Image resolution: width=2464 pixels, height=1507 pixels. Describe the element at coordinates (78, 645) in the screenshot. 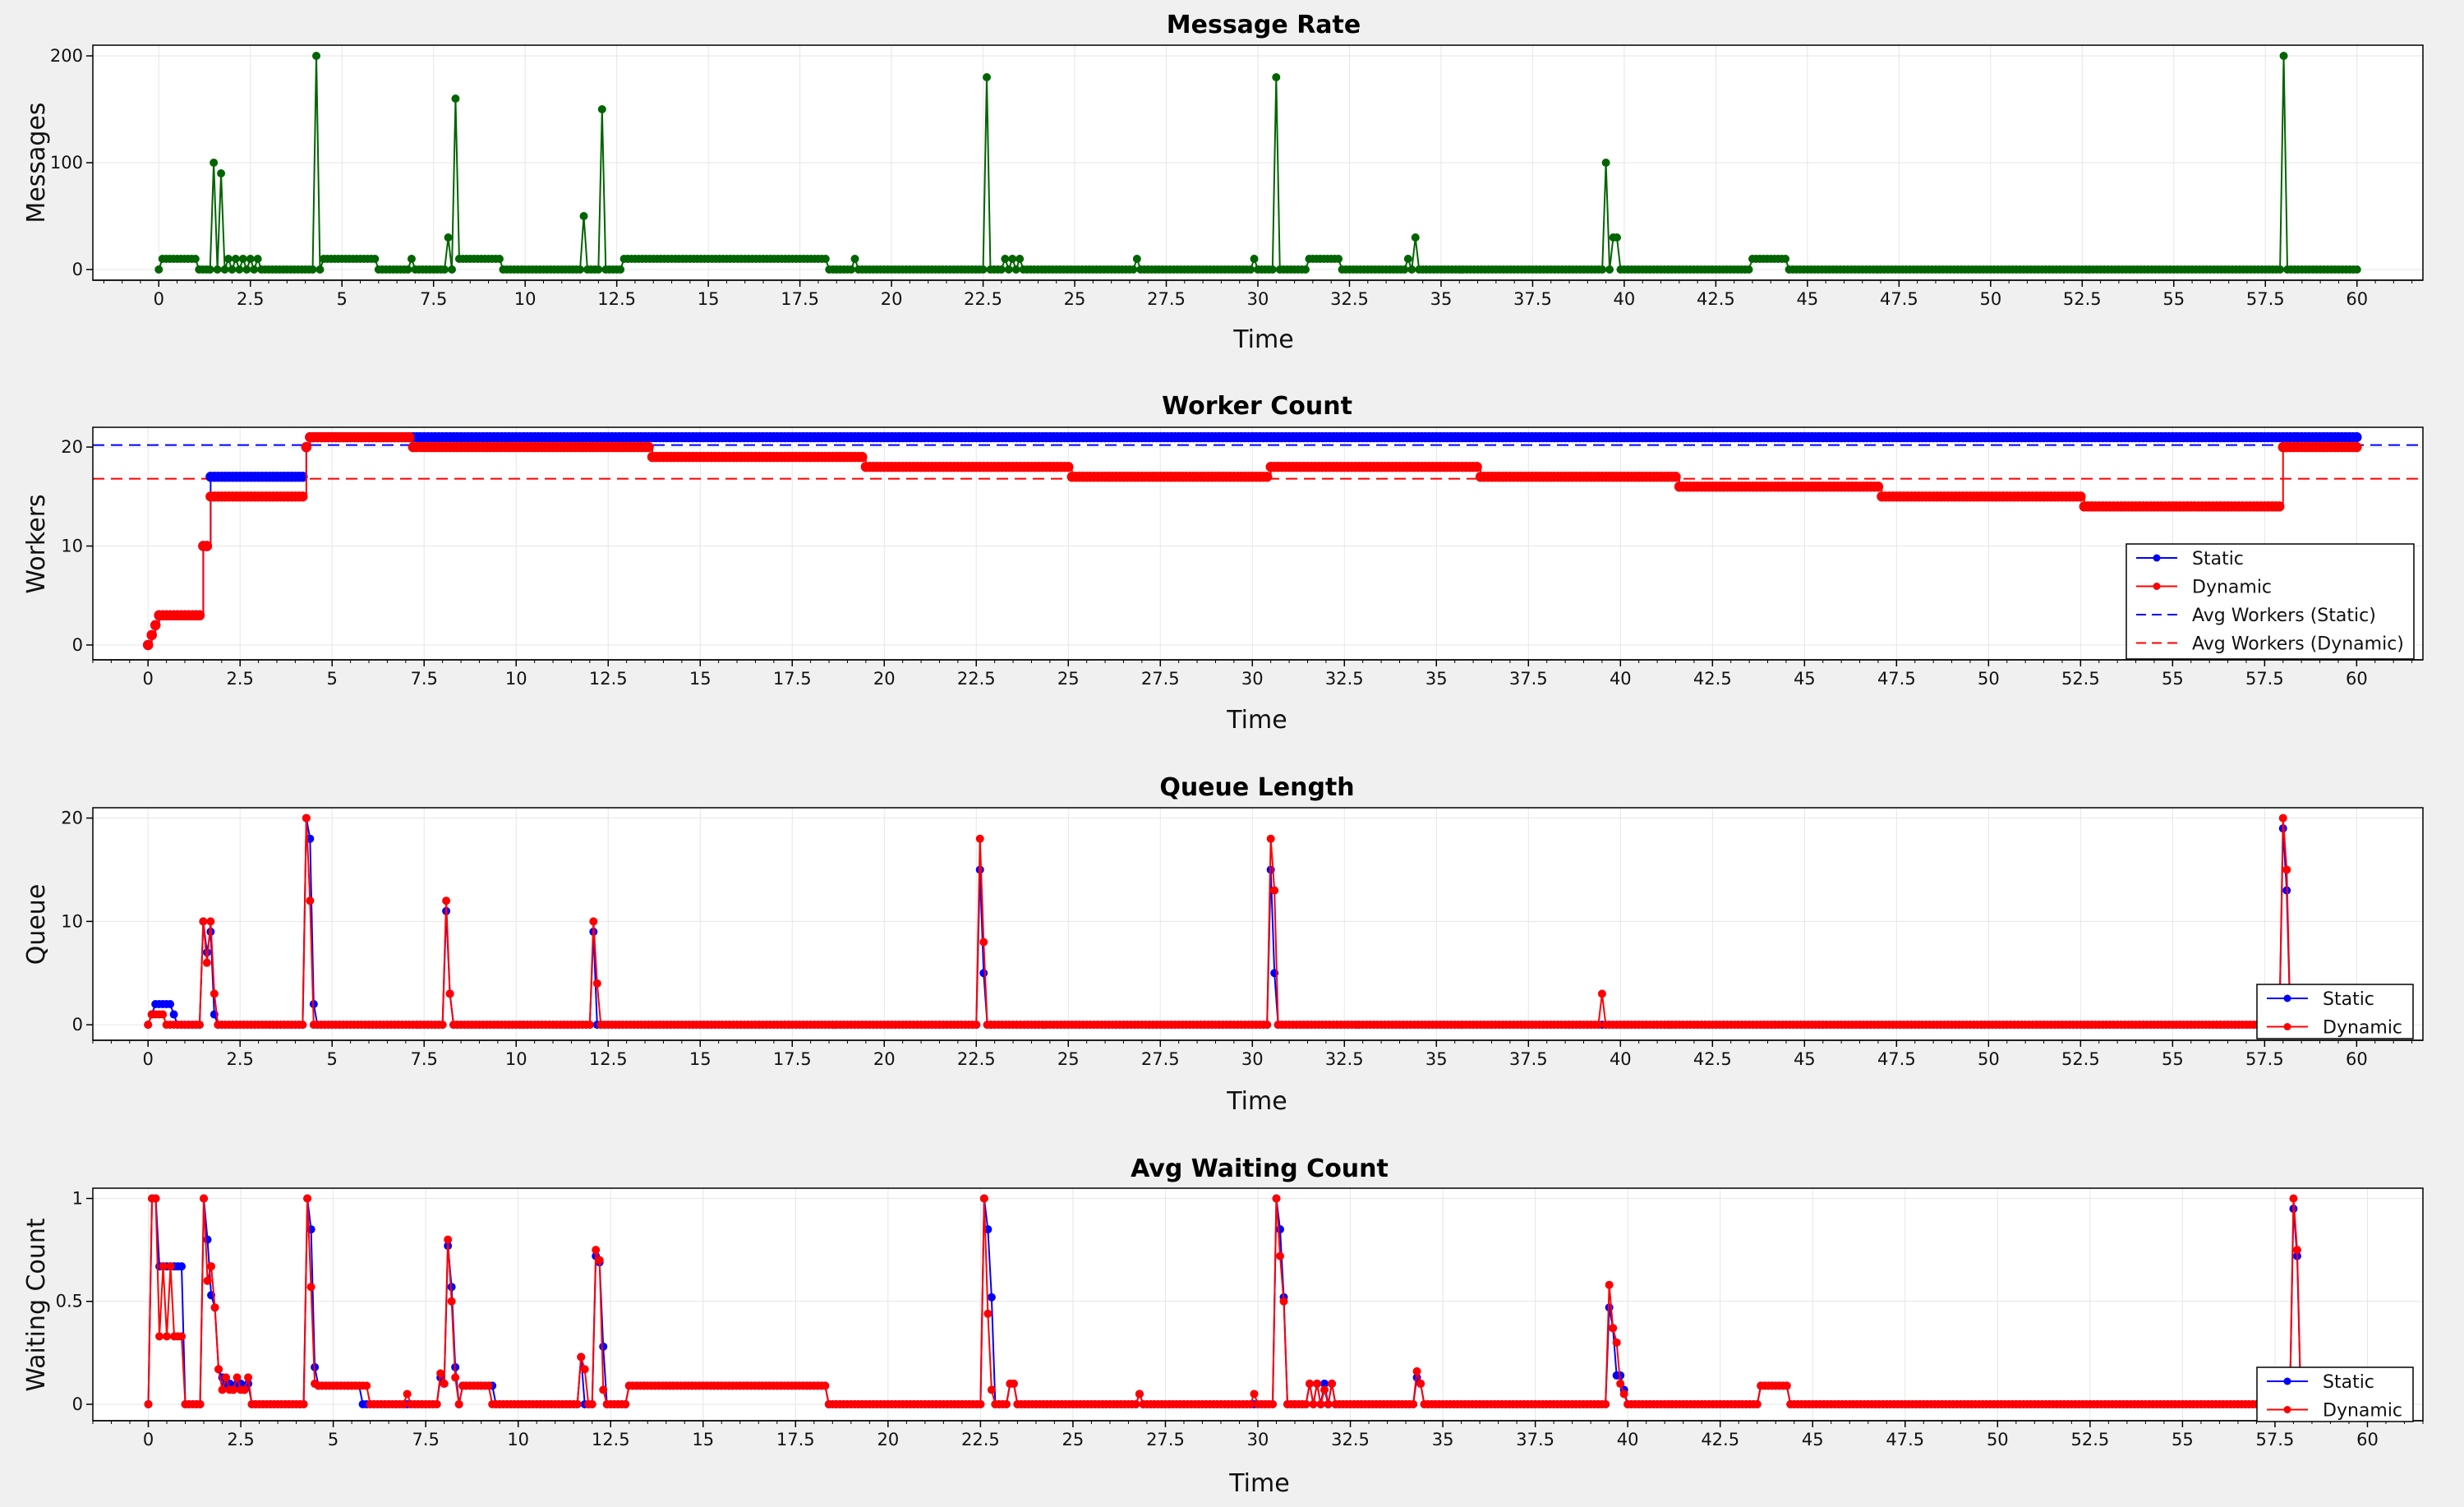

I see `y-tick-label: 0` at that location.